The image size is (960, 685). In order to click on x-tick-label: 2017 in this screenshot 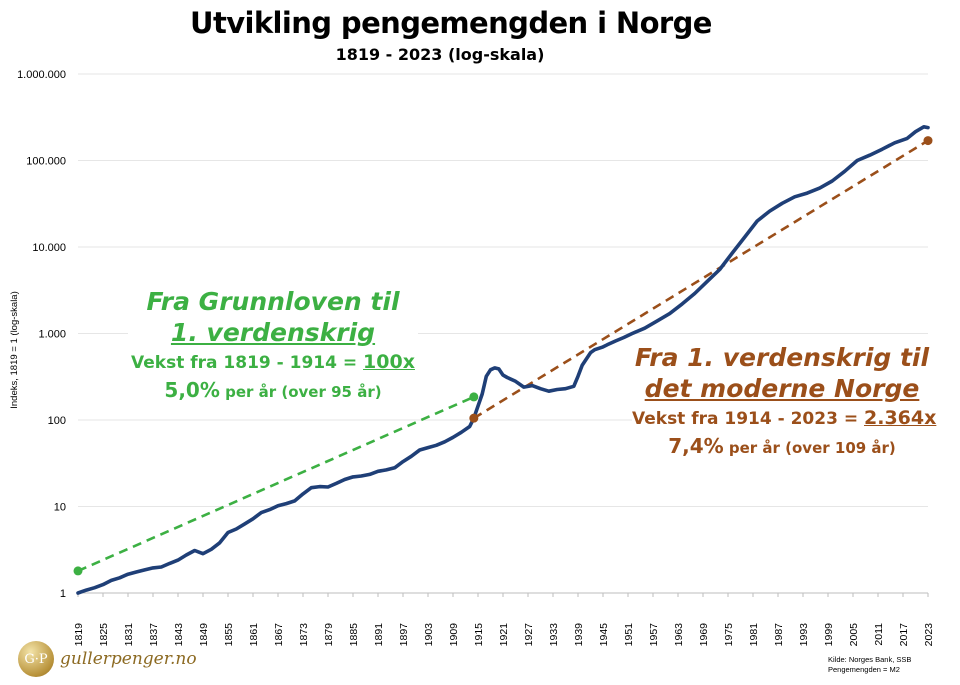, I will do `click(904, 635)`.